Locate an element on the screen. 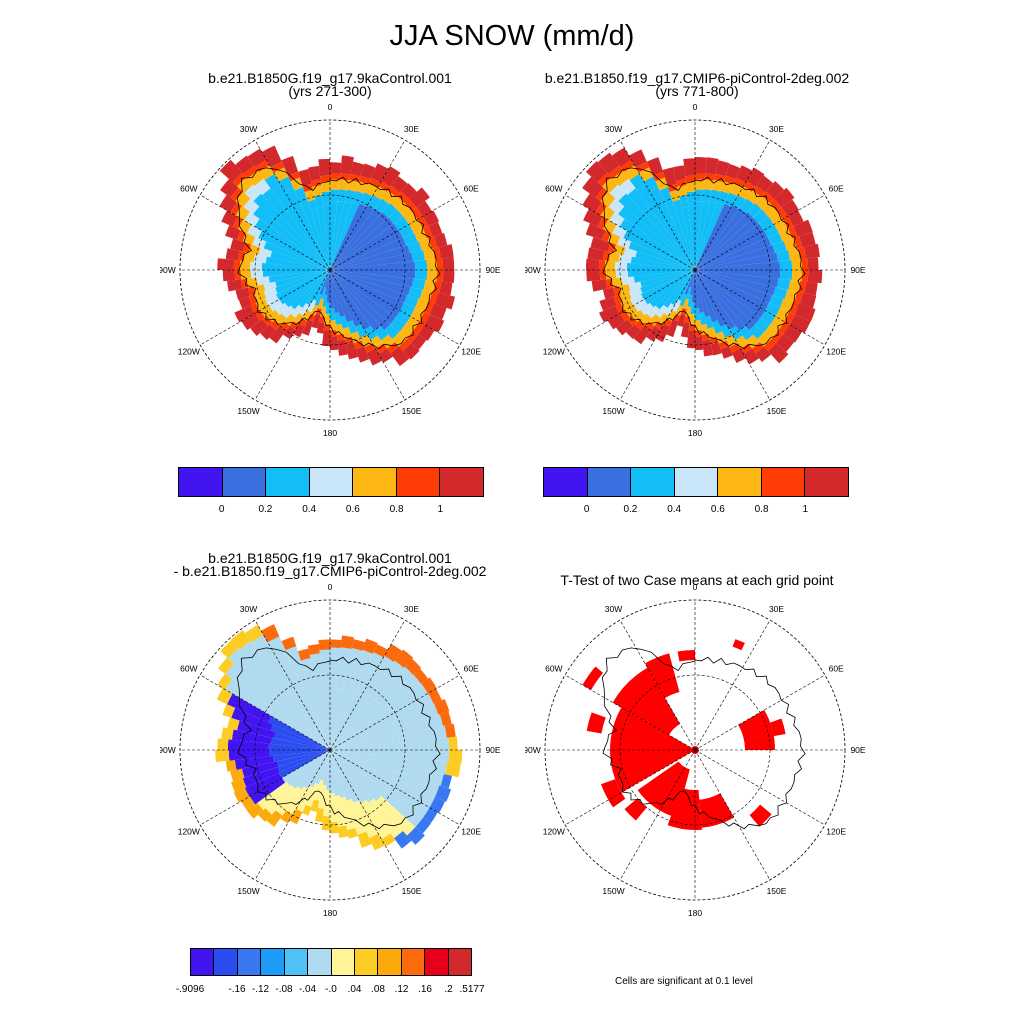 The height and width of the screenshot is (1024, 1024). colorbar-tick-label: -.9096 is located at coordinates (190, 989).